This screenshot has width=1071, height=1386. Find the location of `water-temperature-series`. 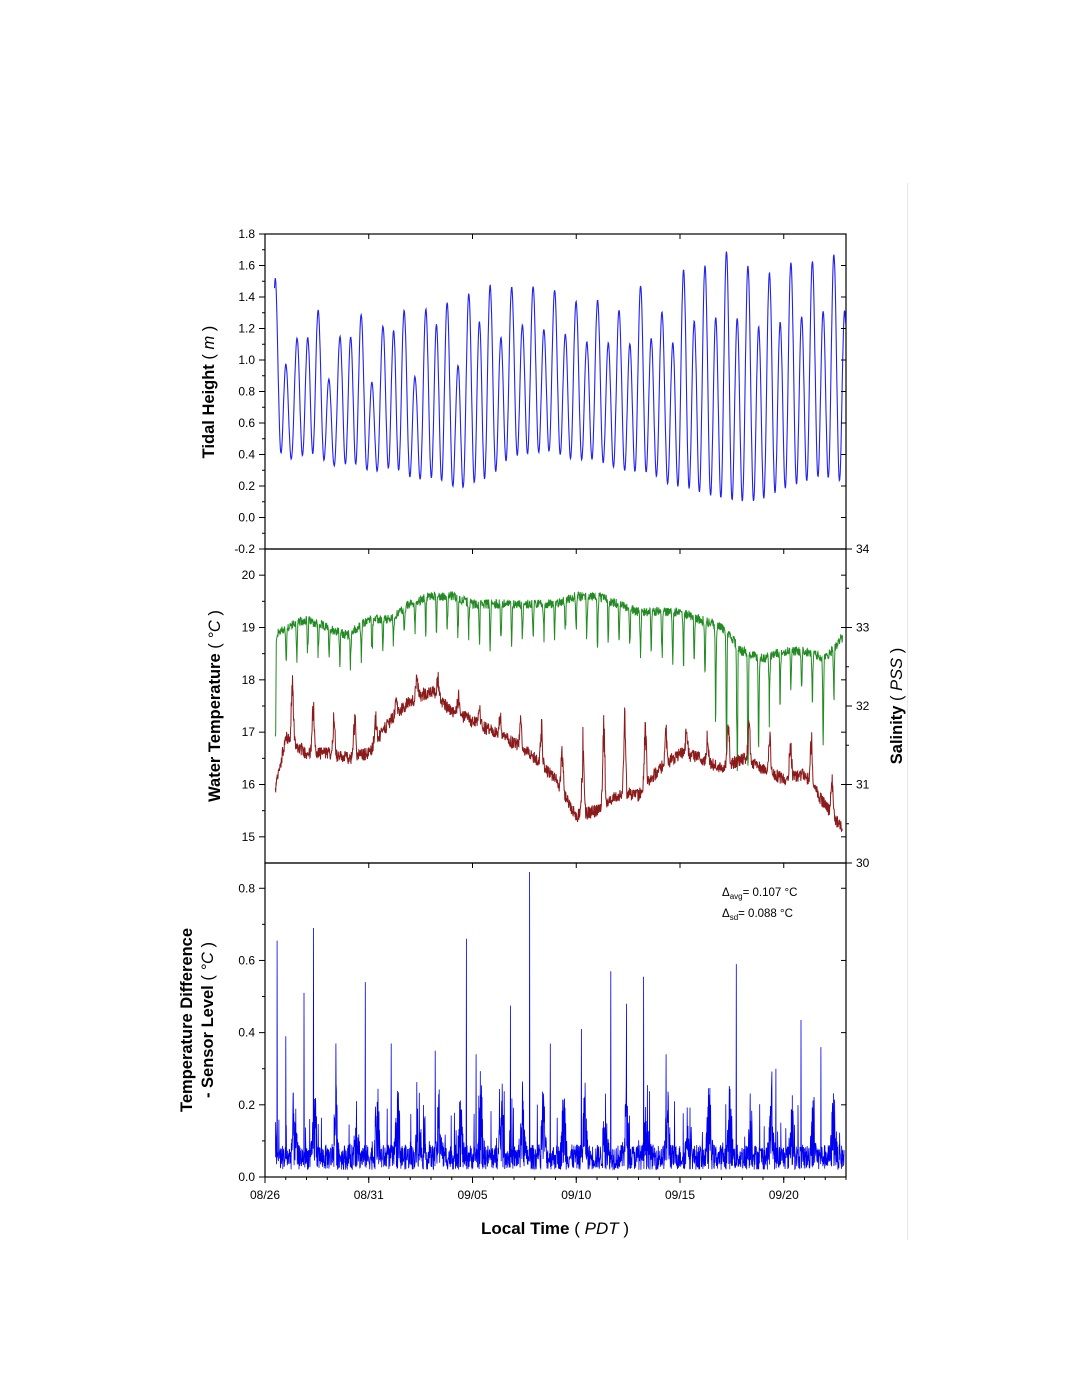

water-temperature-series is located at coordinates (558, 751).